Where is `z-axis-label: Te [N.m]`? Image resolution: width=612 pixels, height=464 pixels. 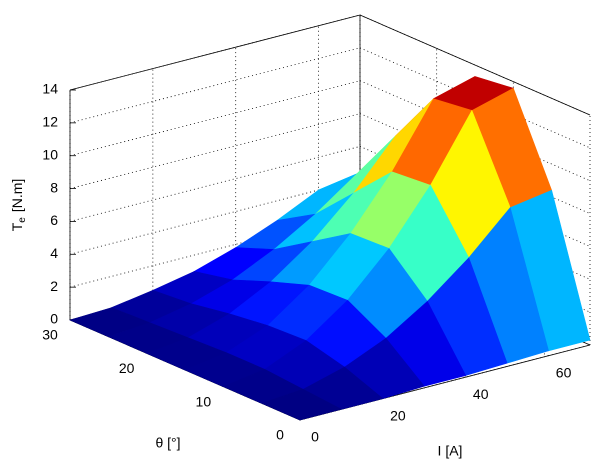 z-axis-label: Te [N.m] is located at coordinates (18, 205).